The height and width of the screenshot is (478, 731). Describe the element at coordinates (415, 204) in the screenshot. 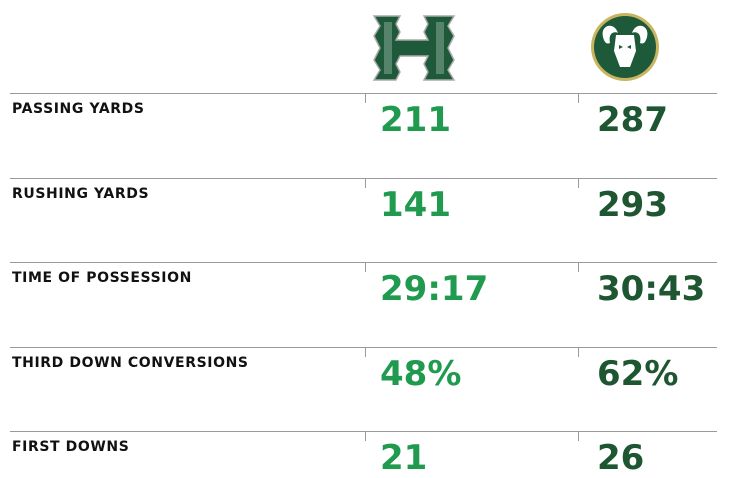

I see `stat-value: 141` at that location.